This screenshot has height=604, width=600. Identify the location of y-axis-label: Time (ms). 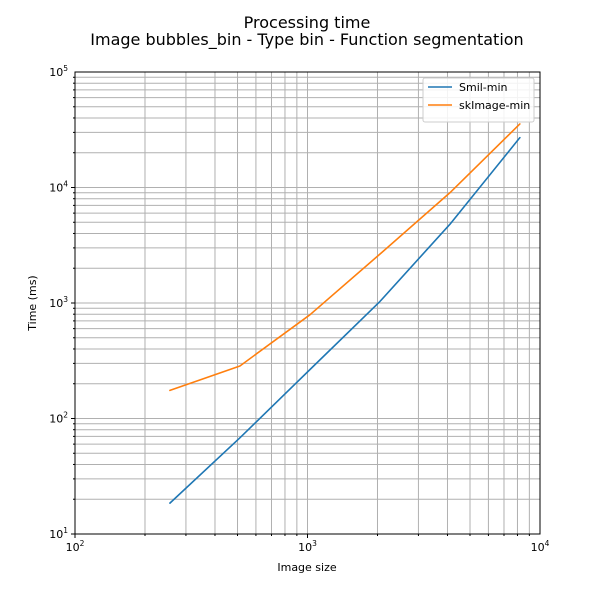
(32, 303).